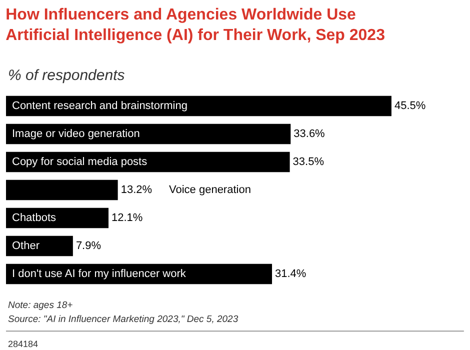 The image size is (470, 350). Describe the element at coordinates (41, 305) in the screenshot. I see `text: Note: ages 18+` at that location.